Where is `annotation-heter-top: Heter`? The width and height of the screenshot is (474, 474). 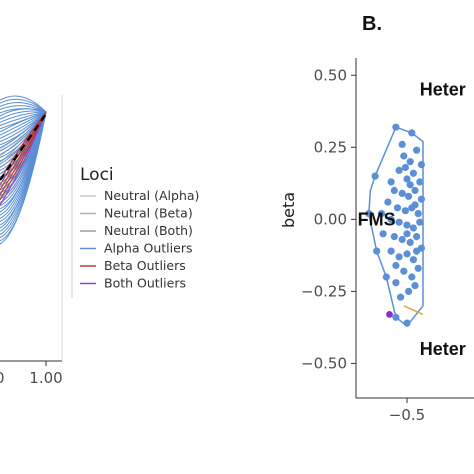
annotation-heter-top: Heter is located at coordinates (443, 90).